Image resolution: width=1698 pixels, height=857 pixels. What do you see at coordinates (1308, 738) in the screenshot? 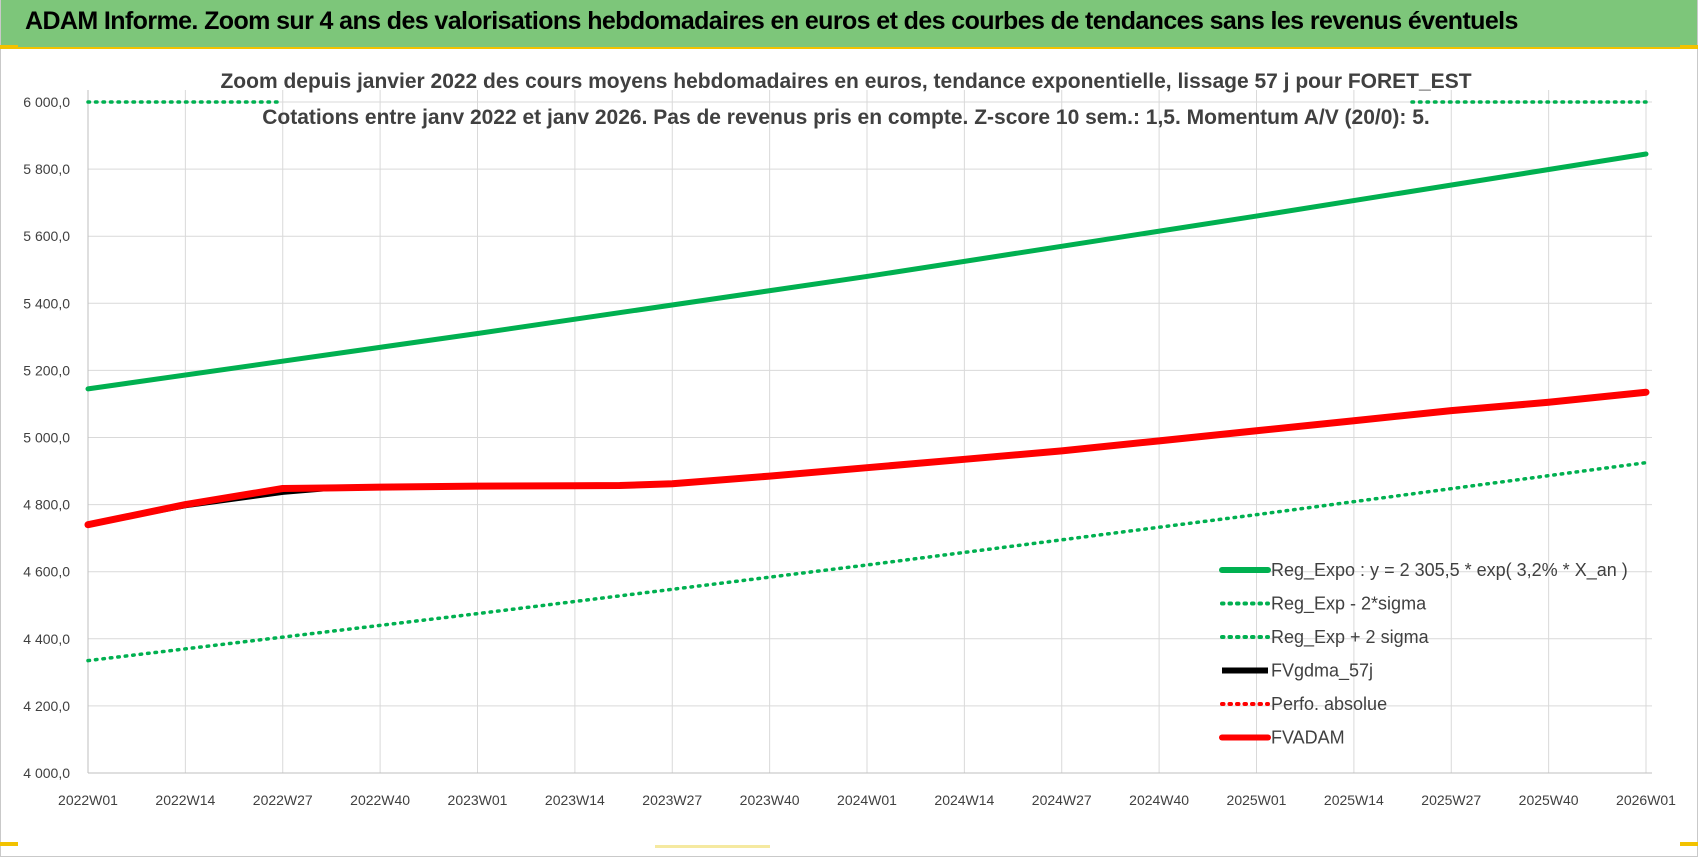
I see `legend-label: FVADAM` at bounding box center [1308, 738].